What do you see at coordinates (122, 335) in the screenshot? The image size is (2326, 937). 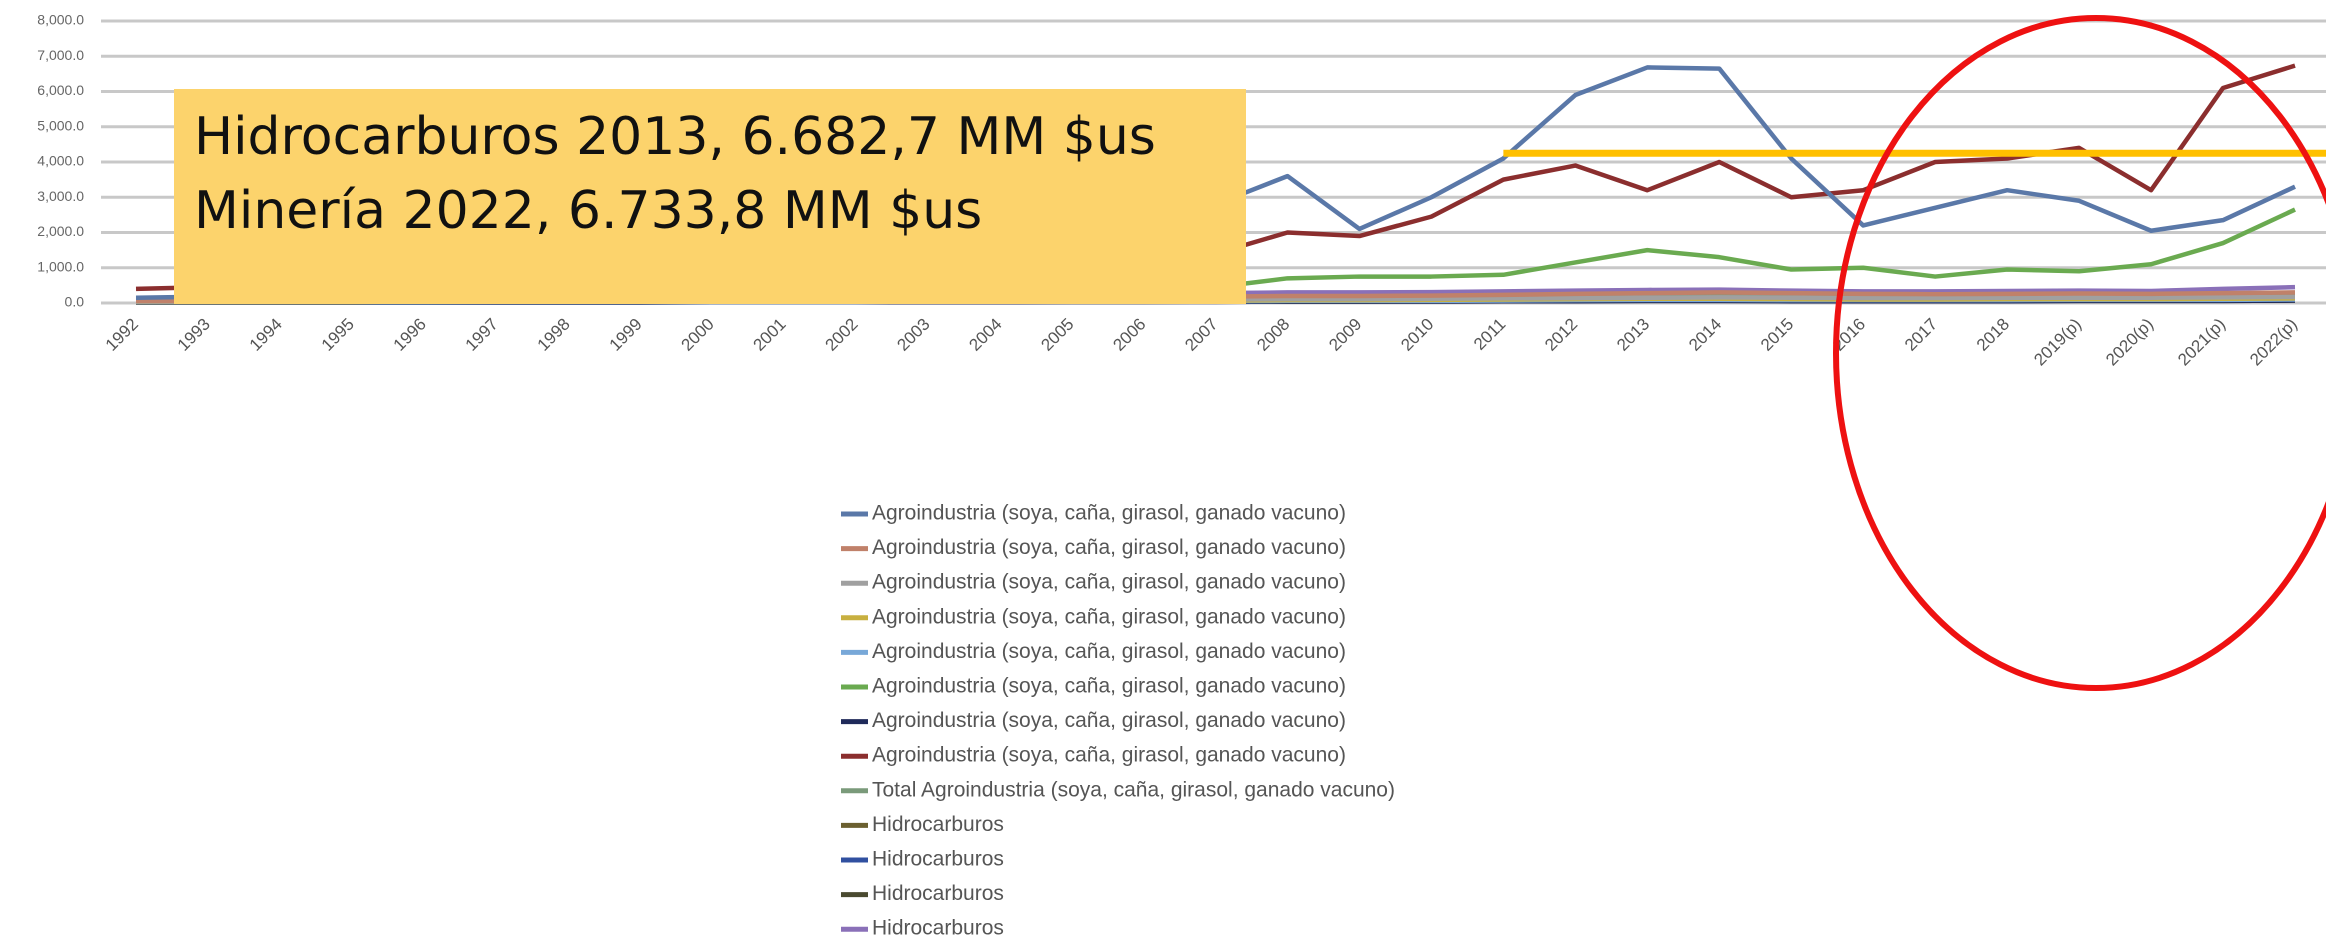 I see `x-tick-label: 1992` at bounding box center [122, 335].